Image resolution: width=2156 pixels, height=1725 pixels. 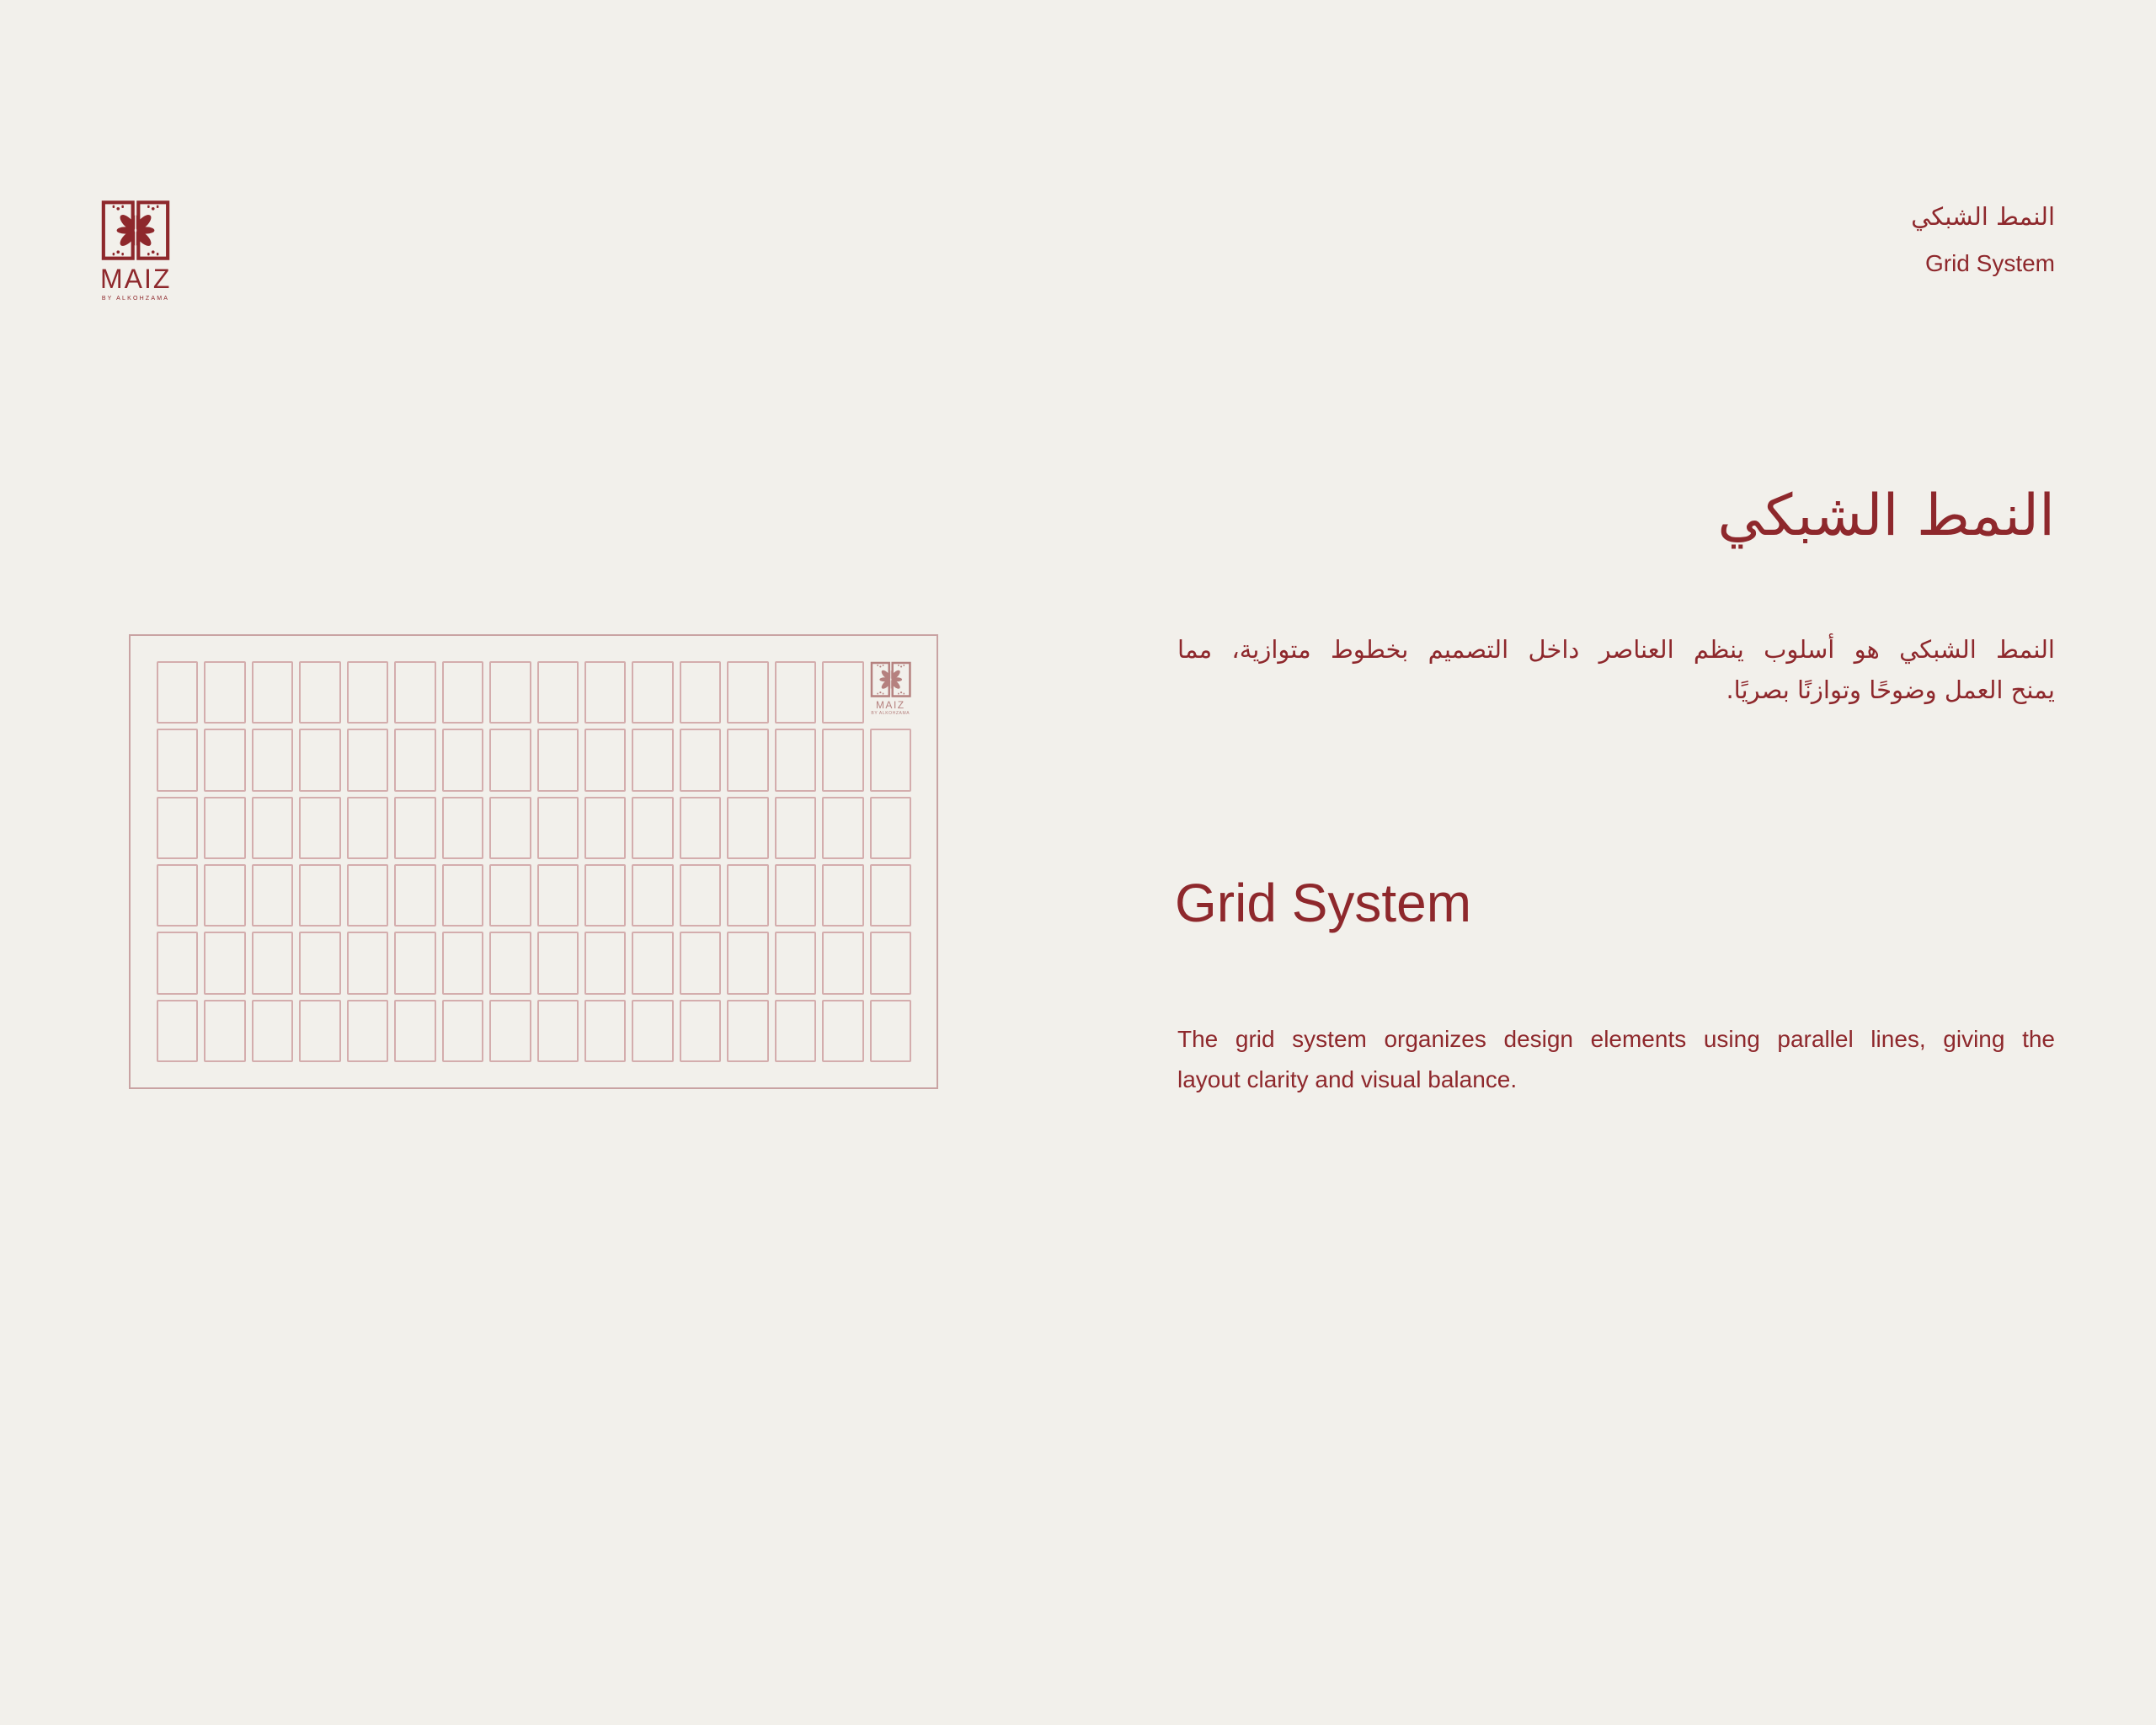 What do you see at coordinates (1886, 516) in the screenshot?
I see `section-heading-arabic: النمط الشبكي` at bounding box center [1886, 516].